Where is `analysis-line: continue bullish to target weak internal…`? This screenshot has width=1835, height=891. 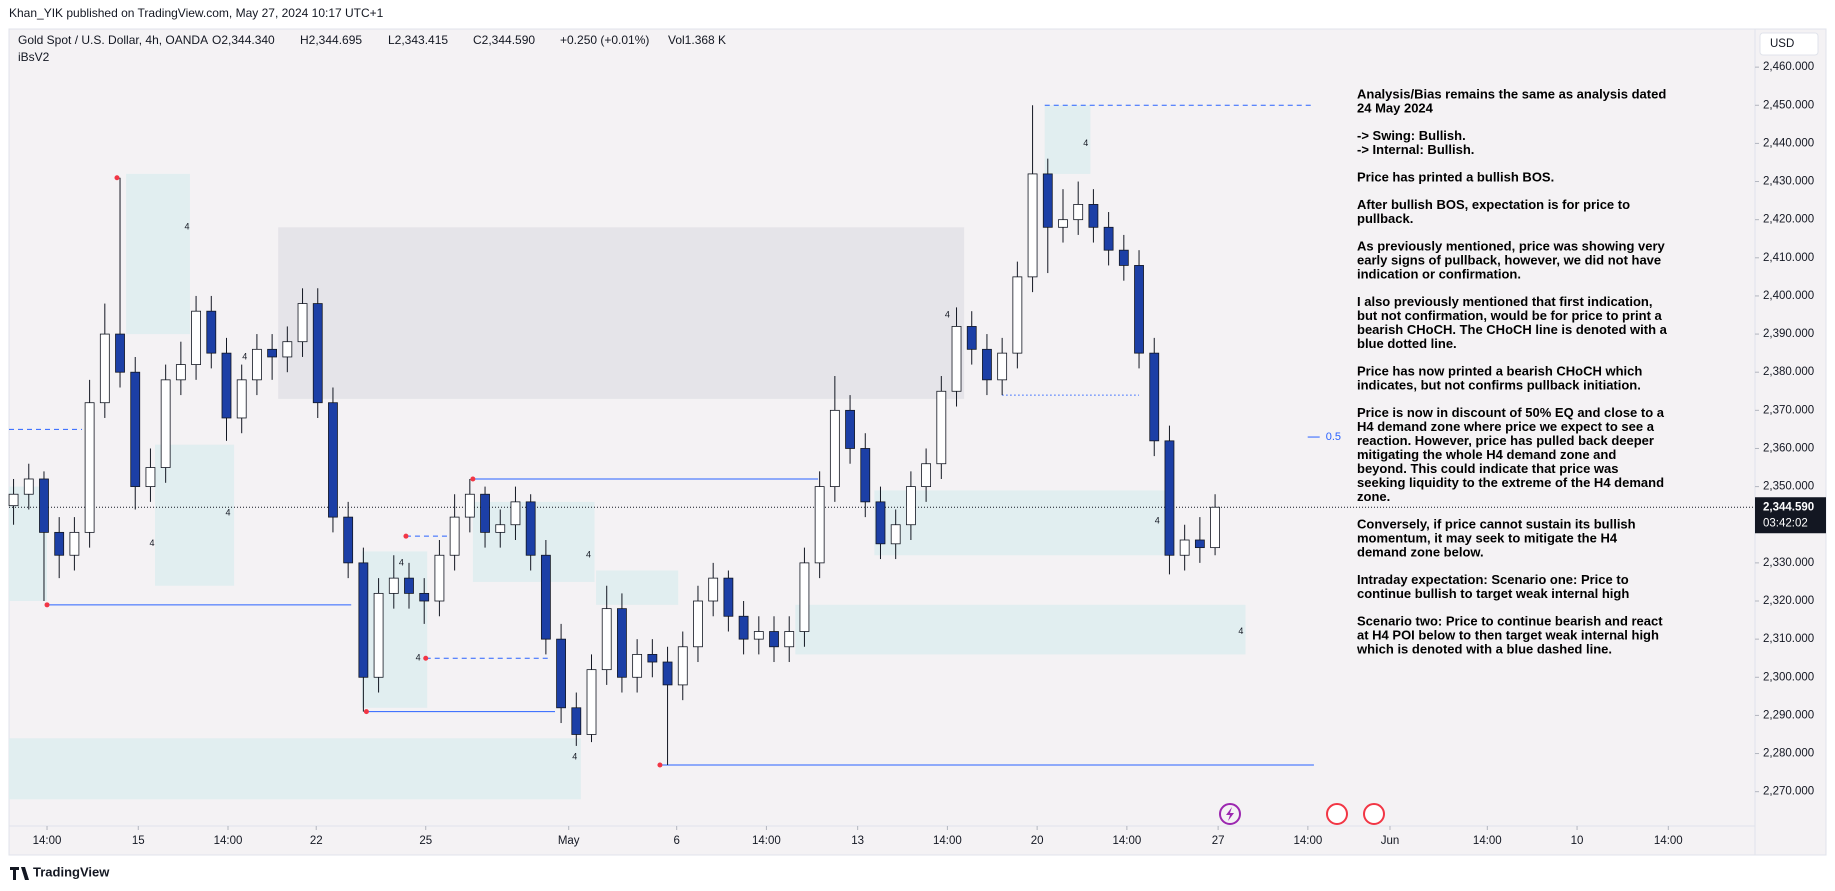
analysis-line: continue bullish to target weak internal… is located at coordinates (1493, 593).